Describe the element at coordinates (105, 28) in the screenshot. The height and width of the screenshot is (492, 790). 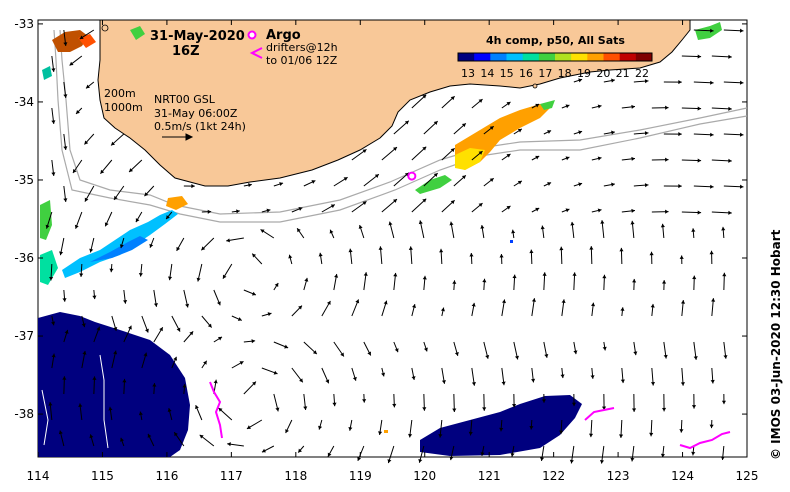
I see `island` at that location.